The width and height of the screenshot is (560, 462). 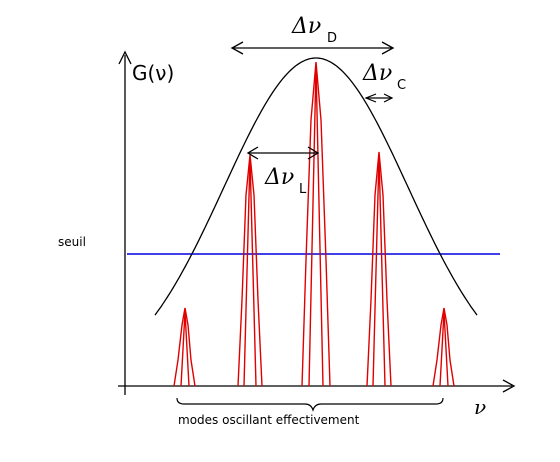 I want to click on mode-peak-3-inner, so click(x=316, y=226).